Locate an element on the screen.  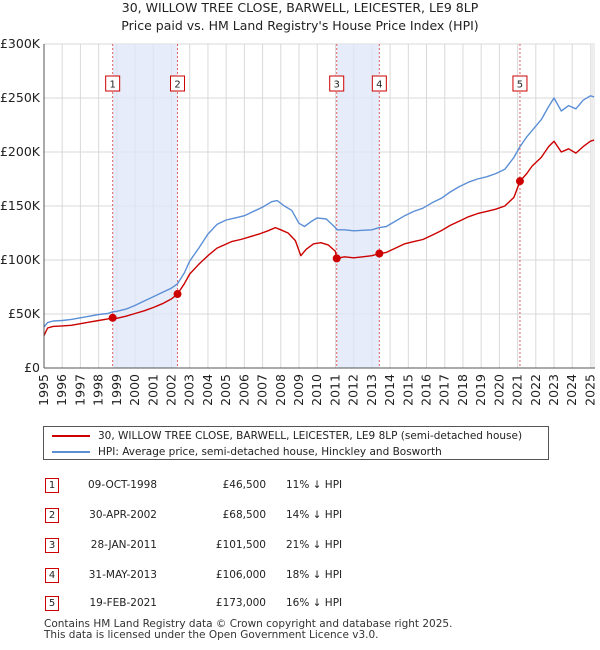
sale-number-badge: 1 is located at coordinates (52, 485).